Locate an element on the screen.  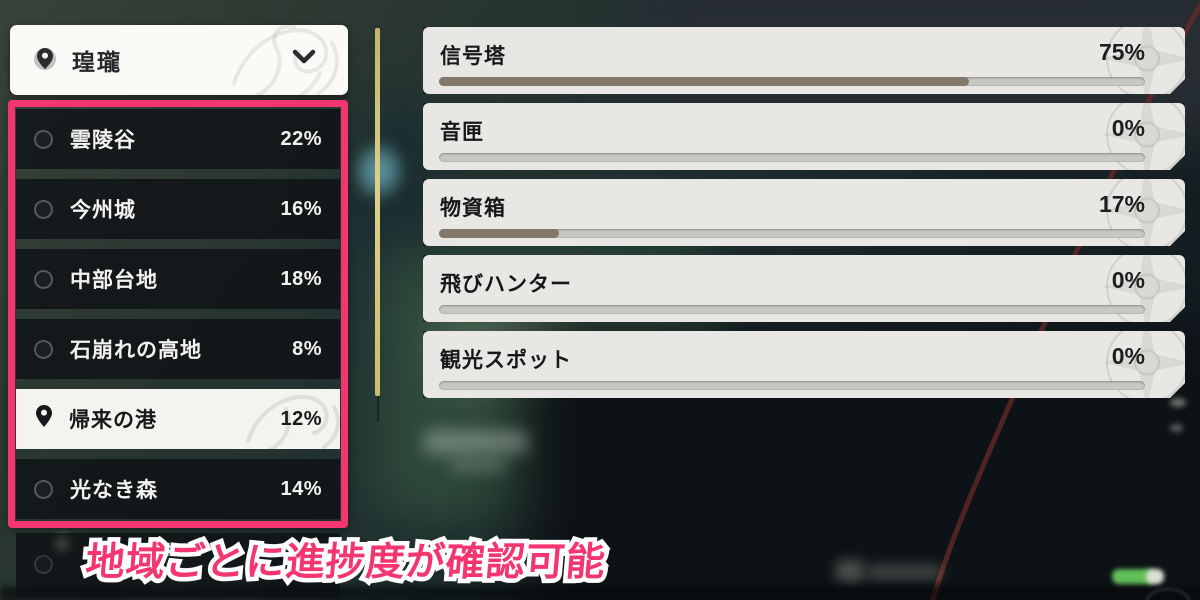
region-dropdown: 瑝瓏 is located at coordinates (179, 60).